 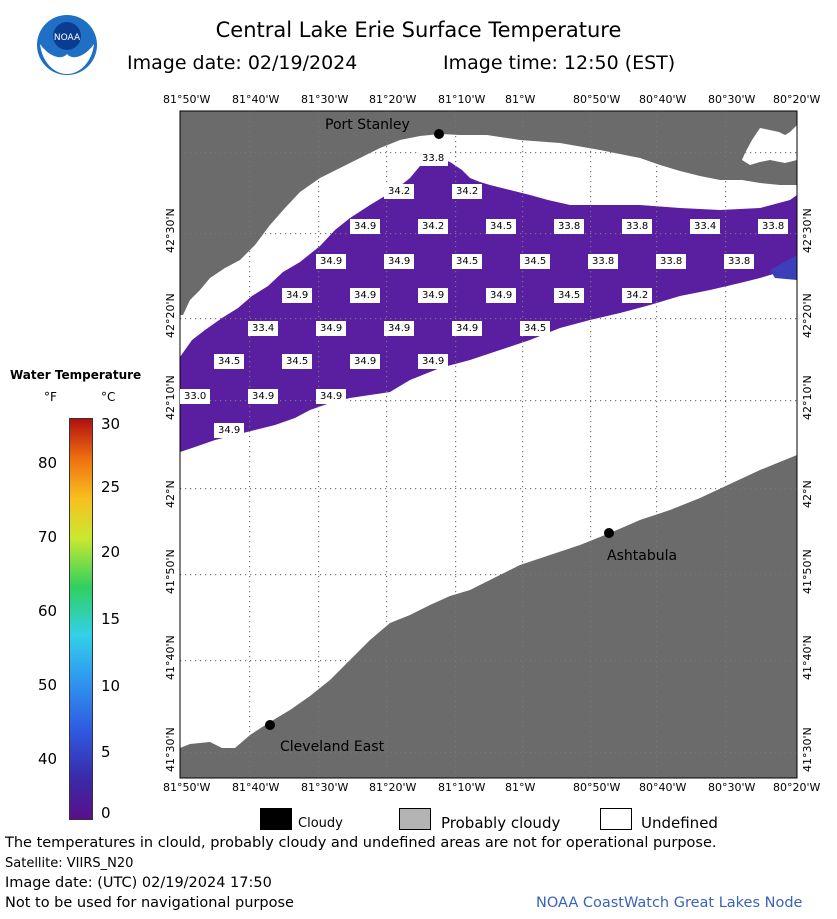 What do you see at coordinates (807, 571) in the screenshot?
I see `lat-label-right: 41°50'N` at bounding box center [807, 571].